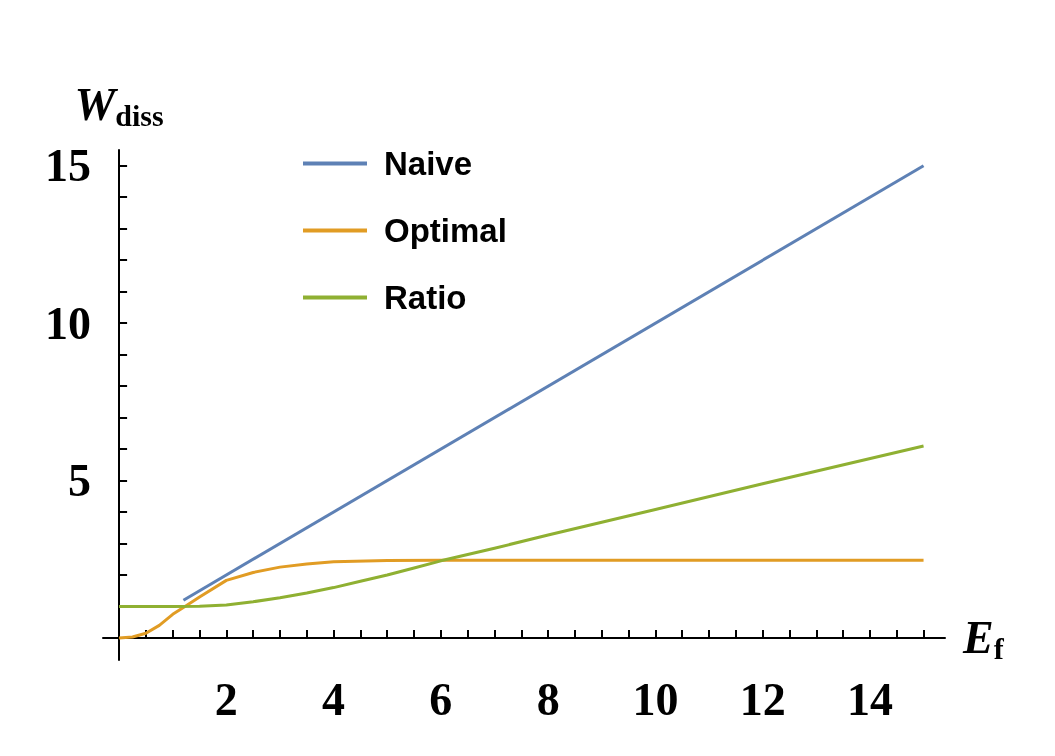 Image resolution: width=1055 pixels, height=756 pixels. Describe the element at coordinates (68, 323) in the screenshot. I see `y-tick-label: 10` at that location.